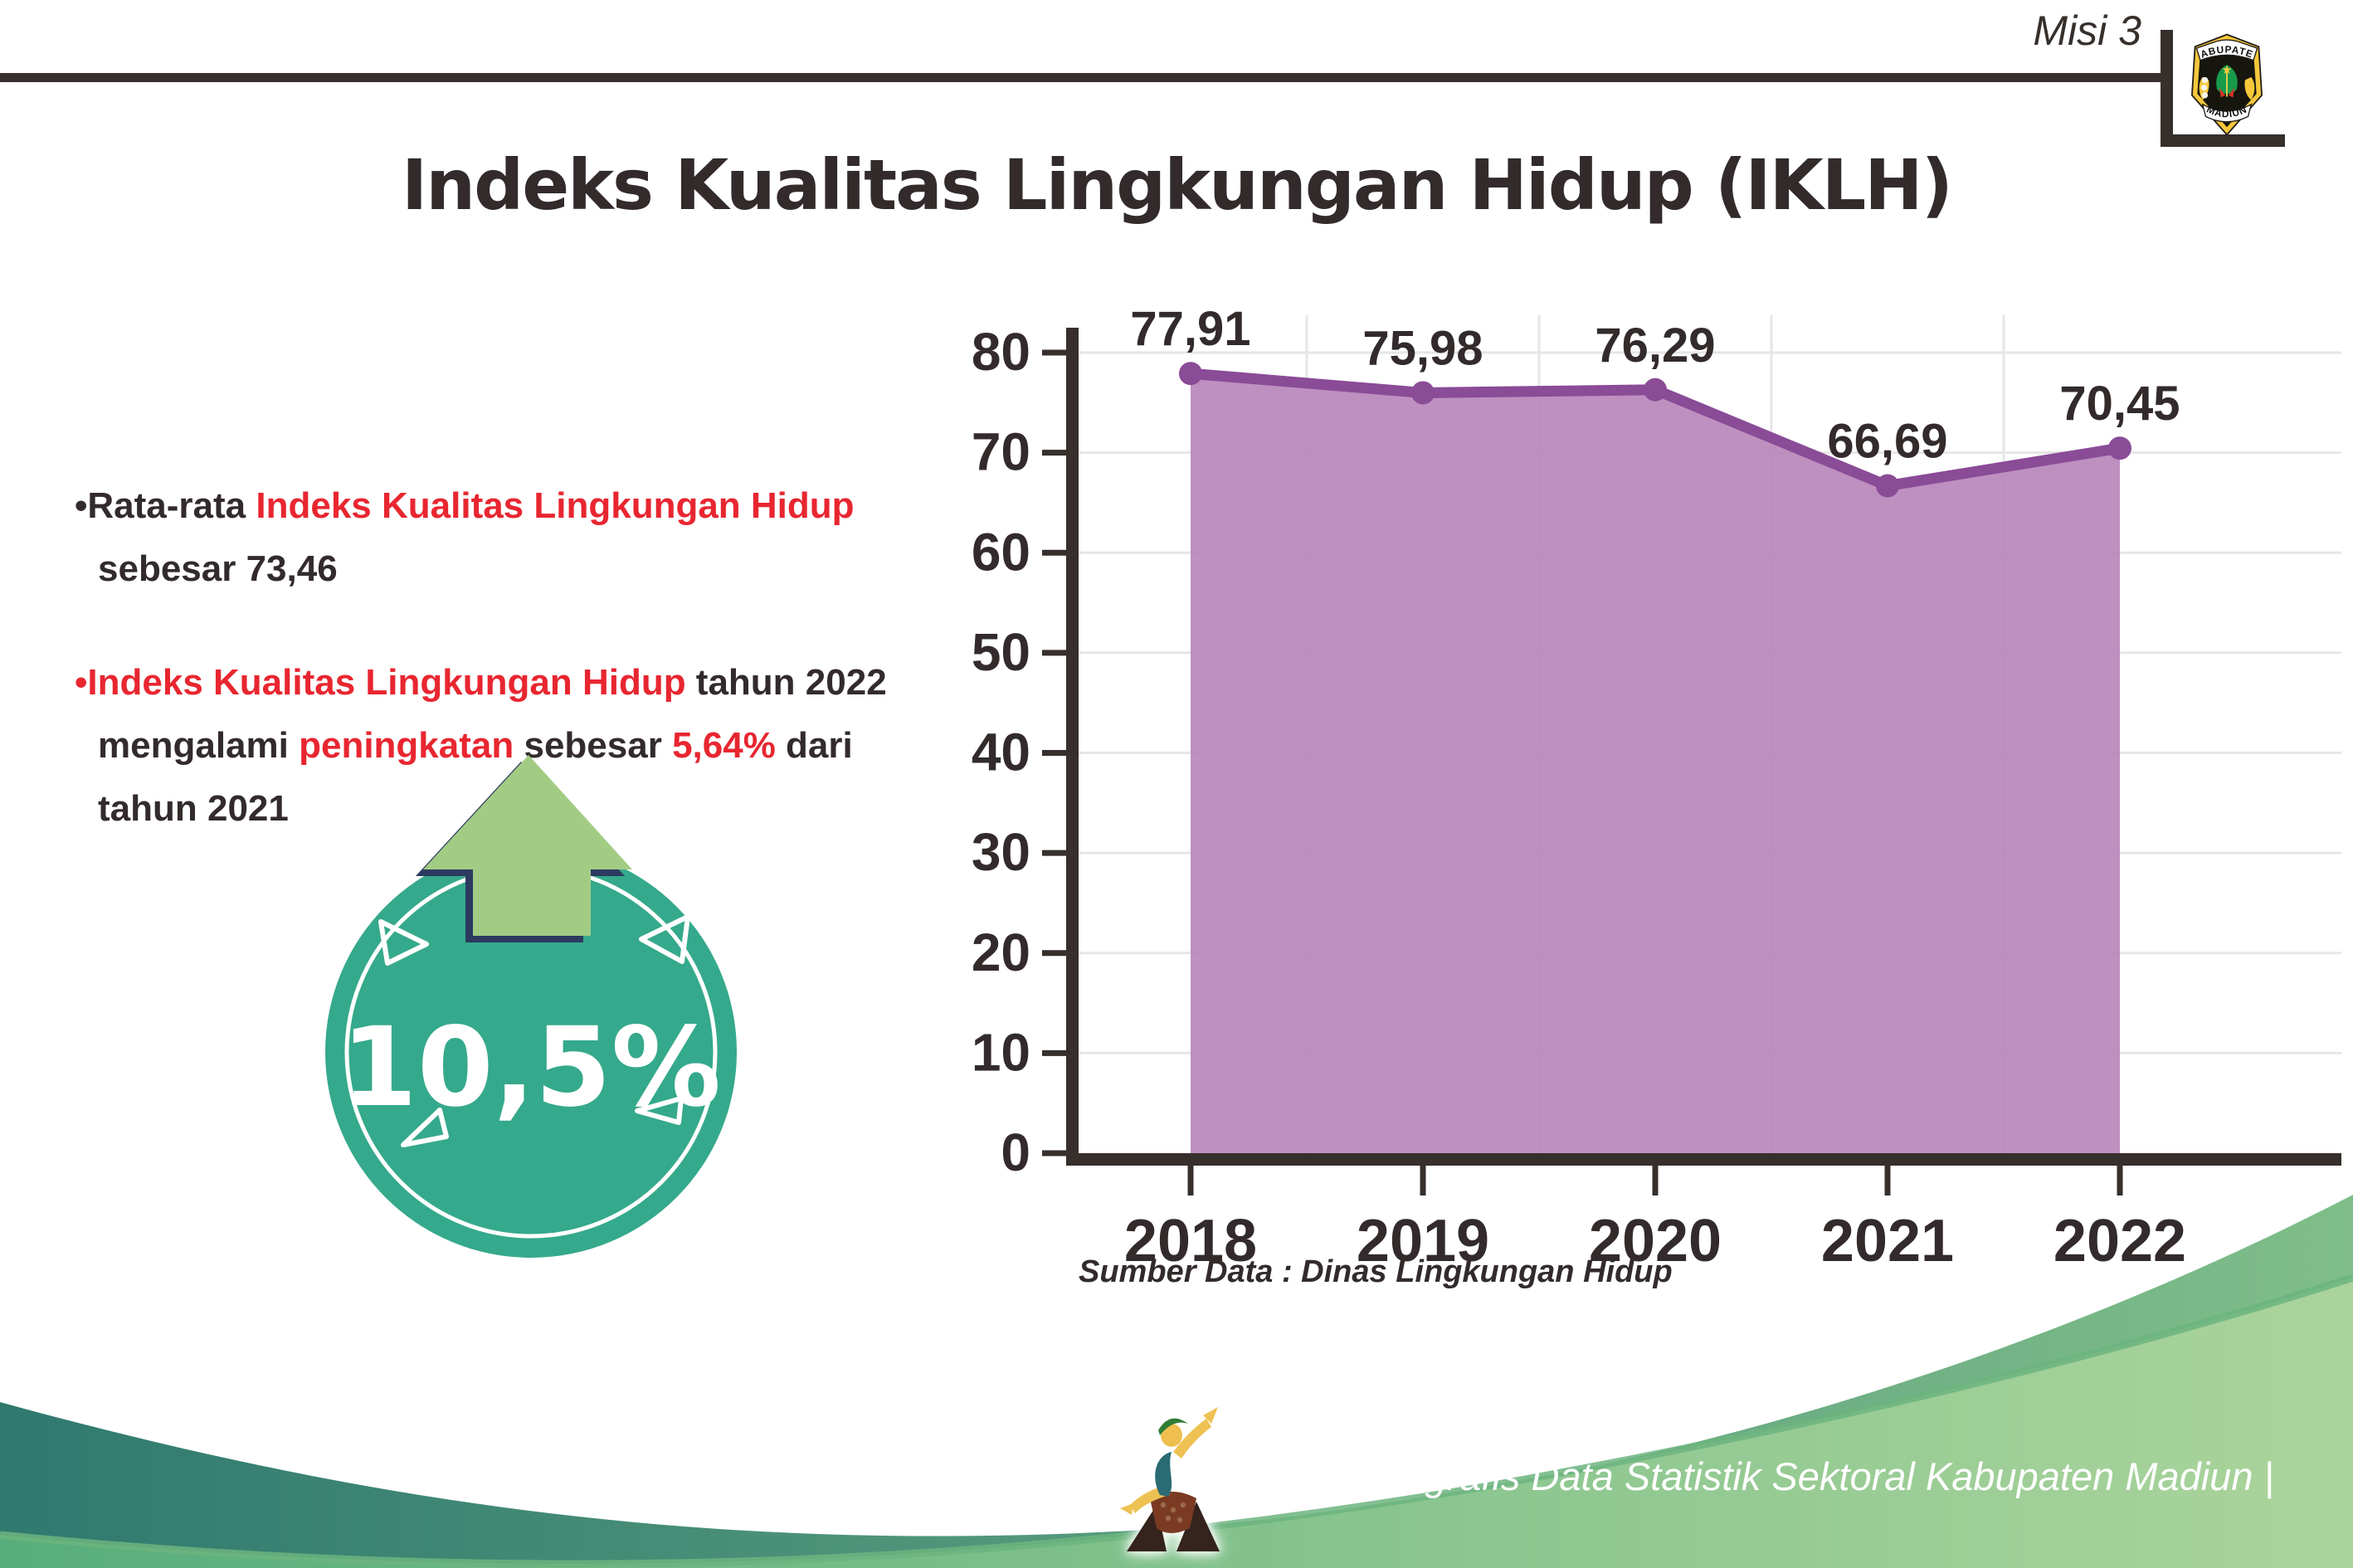 The height and width of the screenshot is (1568, 2353). Describe the element at coordinates (527, 845) in the screenshot. I see `up-arrow-icon` at that location.